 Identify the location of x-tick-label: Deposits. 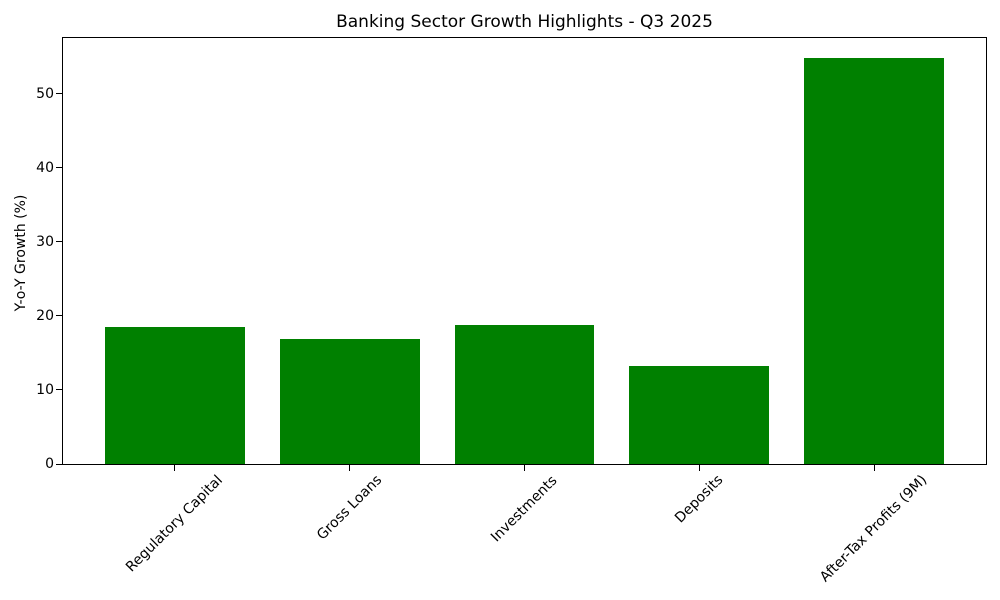
(699, 499).